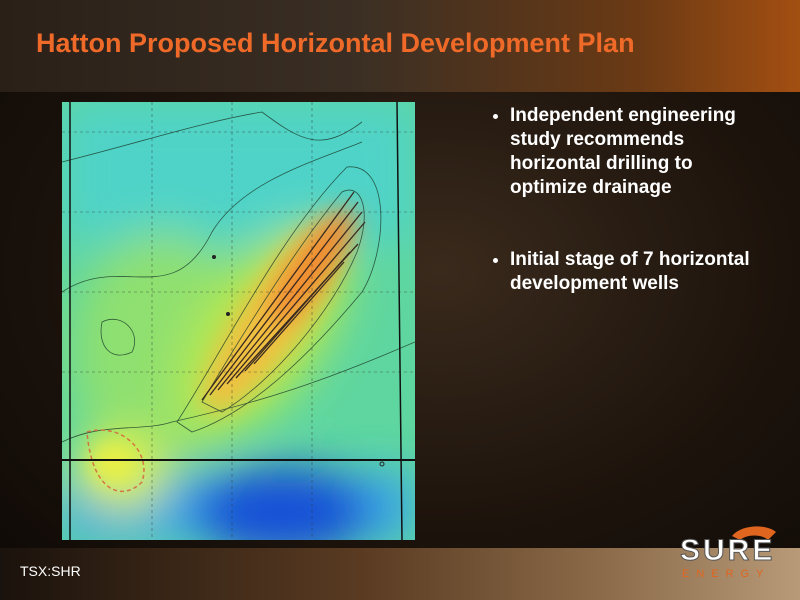 This screenshot has height=600, width=800. Describe the element at coordinates (726, 574) in the screenshot. I see `logo-tagline: ENERGY` at that location.